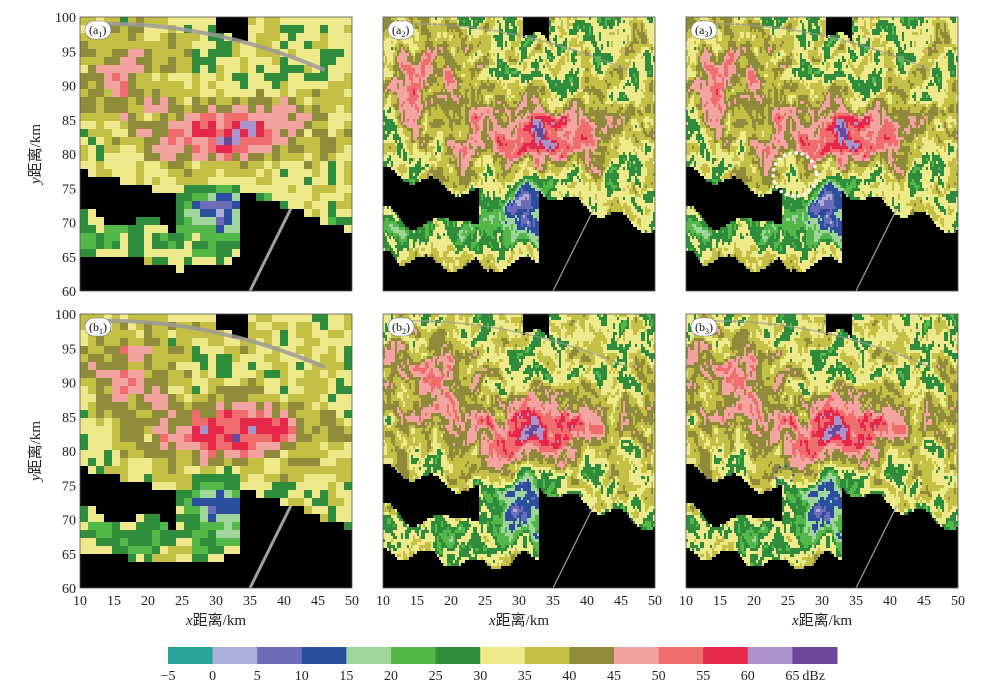  I want to click on colorbar-tick-label: 5, so click(257, 676).